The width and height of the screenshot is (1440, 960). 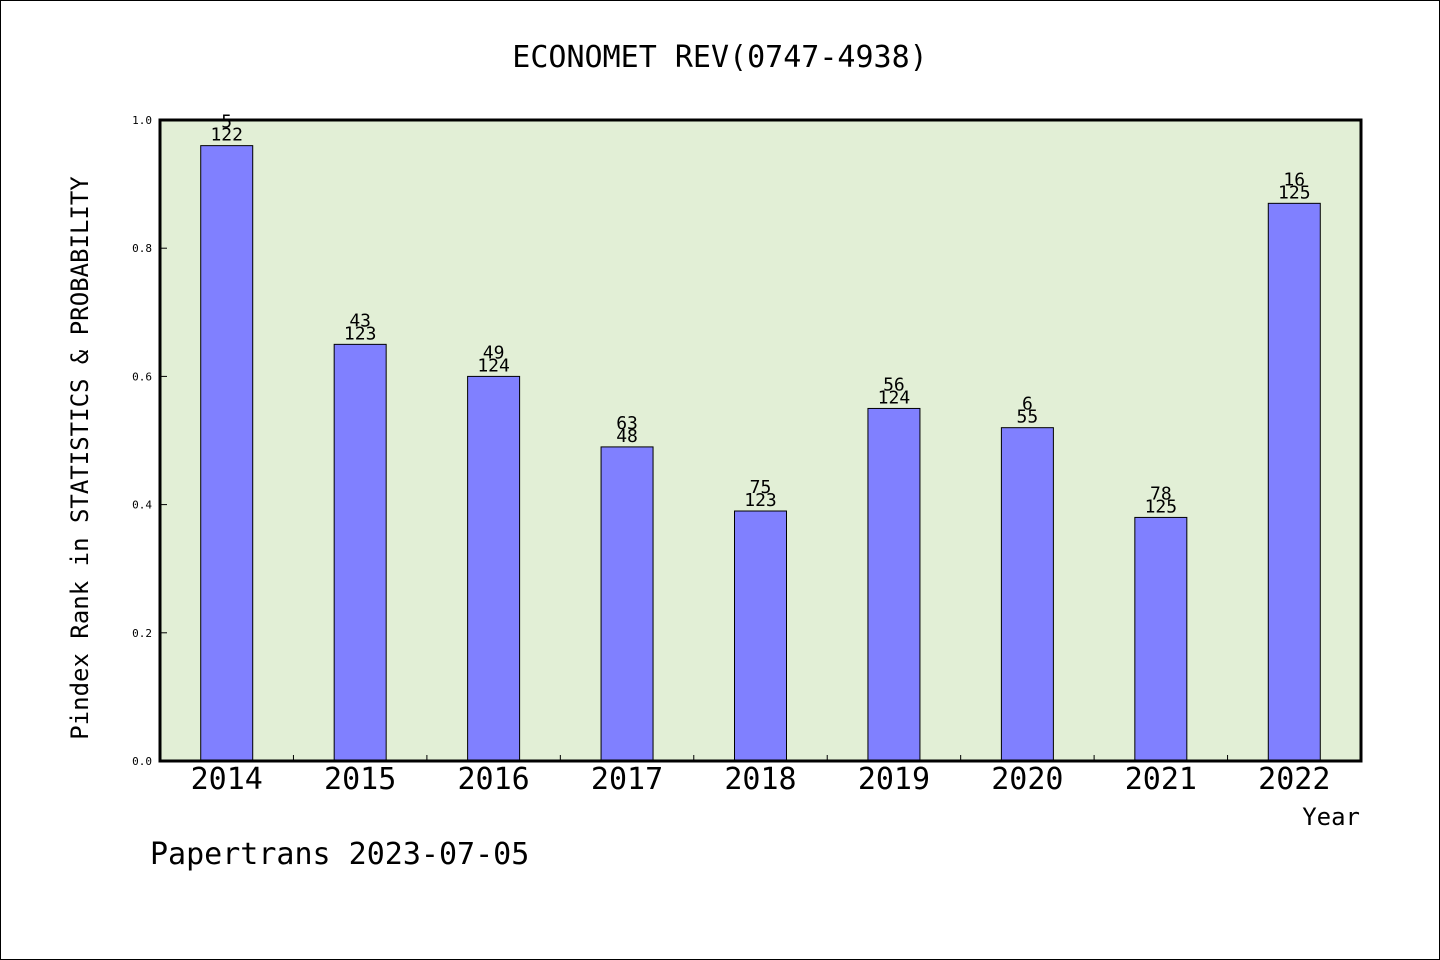 I want to click on x-axis-label: Year, so click(x=1331, y=817).